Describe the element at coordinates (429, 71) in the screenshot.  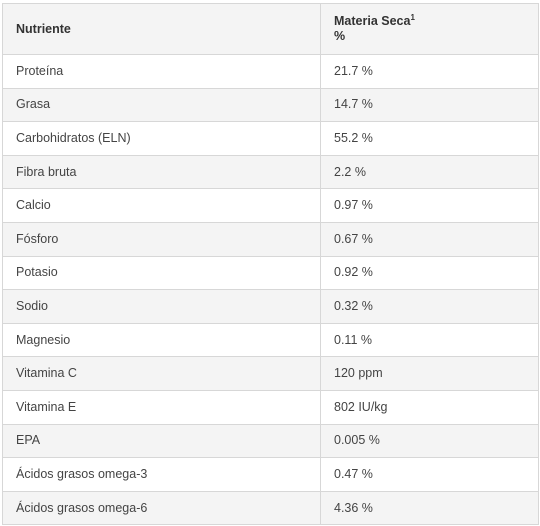
I see `nutrient-value: 21.7 %` at that location.